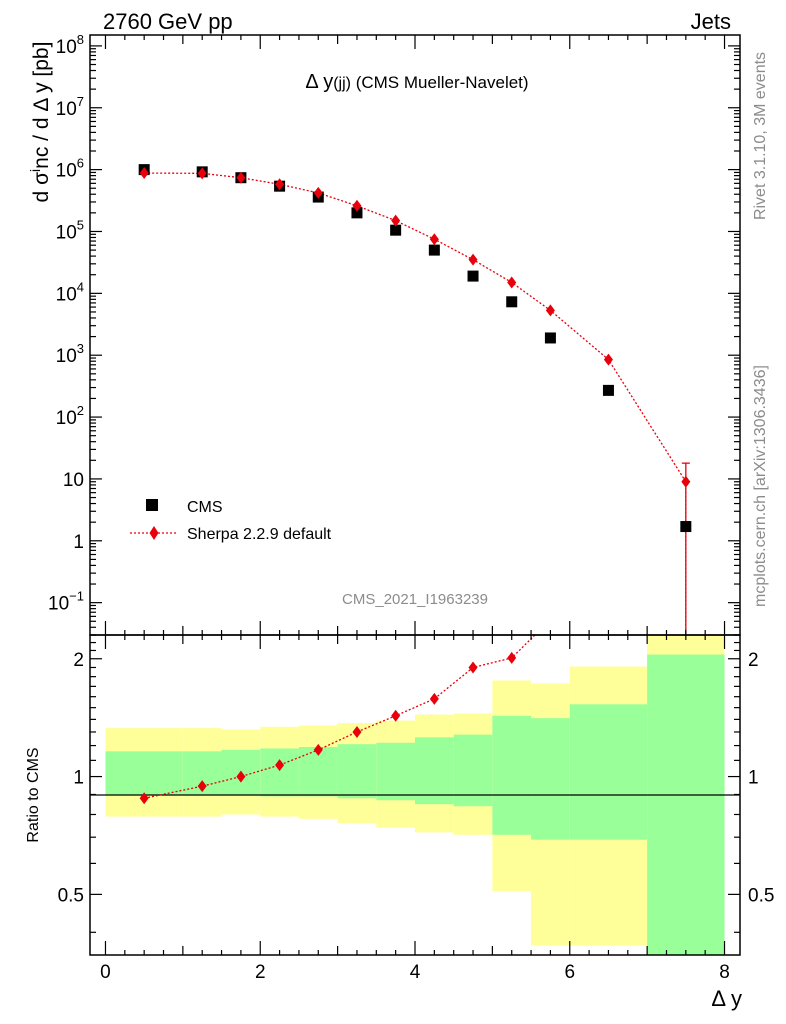 The height and width of the screenshot is (1024, 786). I want to click on ratio-sherpa-line, so click(340, 717).